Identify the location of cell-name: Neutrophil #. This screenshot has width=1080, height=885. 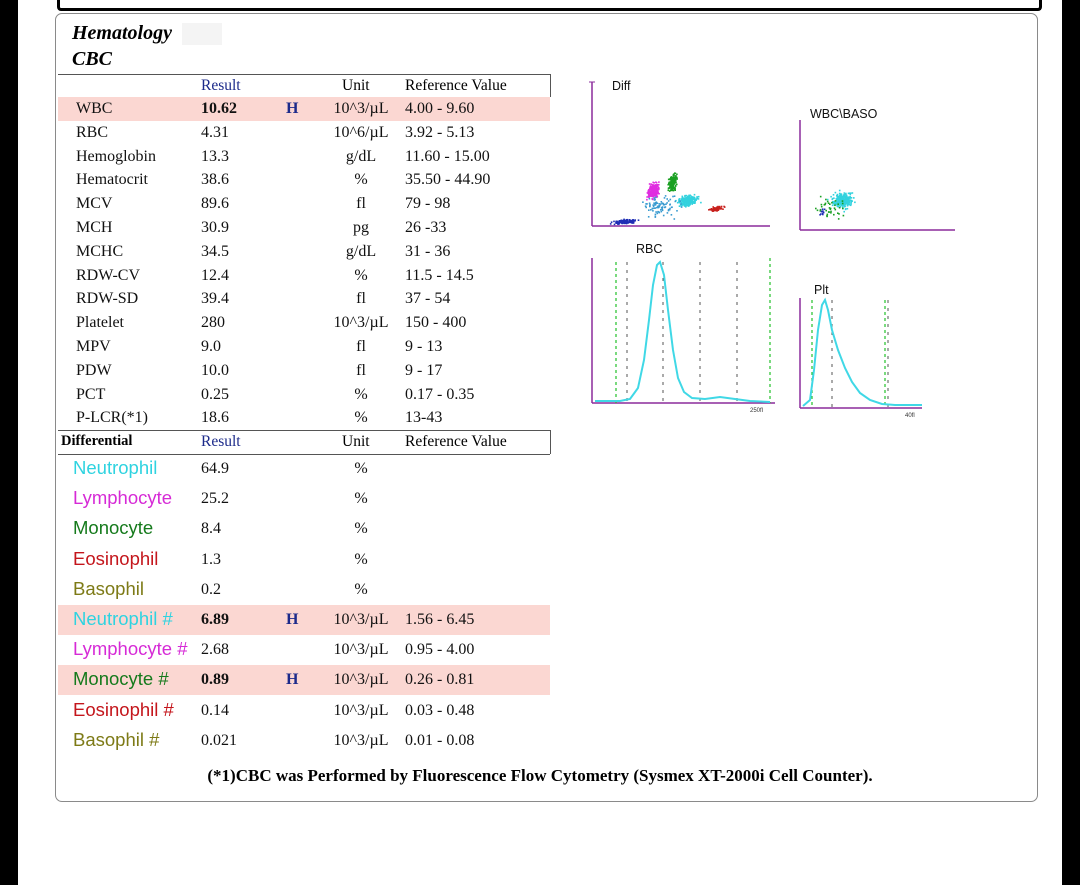
(123, 618).